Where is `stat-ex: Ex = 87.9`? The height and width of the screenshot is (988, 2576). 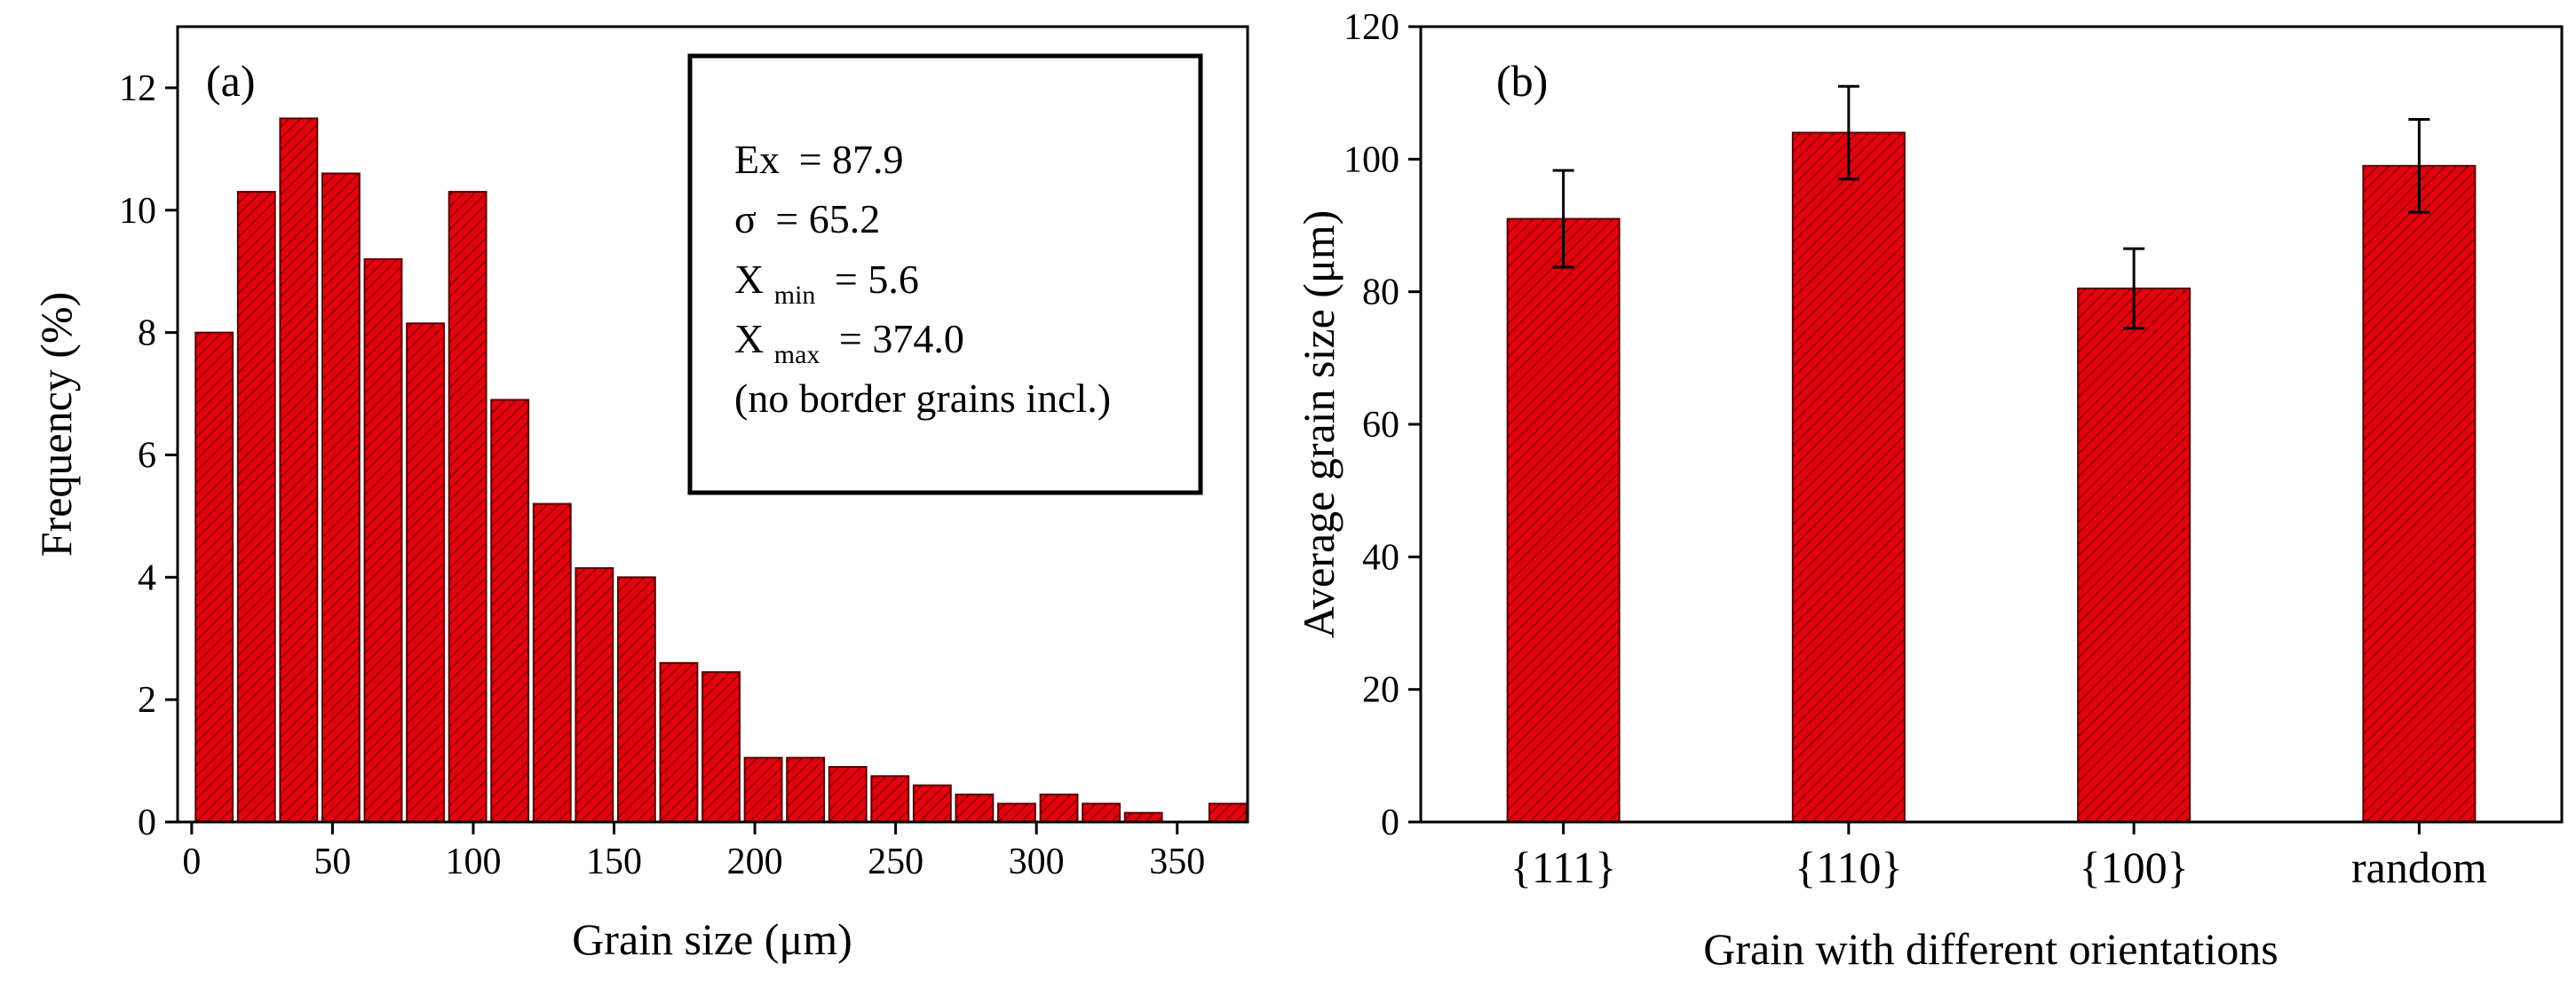 stat-ex: Ex = 87.9 is located at coordinates (819, 159).